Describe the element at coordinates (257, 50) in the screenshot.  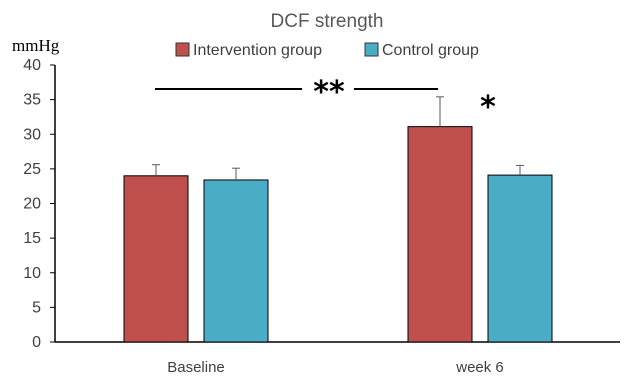
I see `legend-label-intervention: Intervention group` at that location.